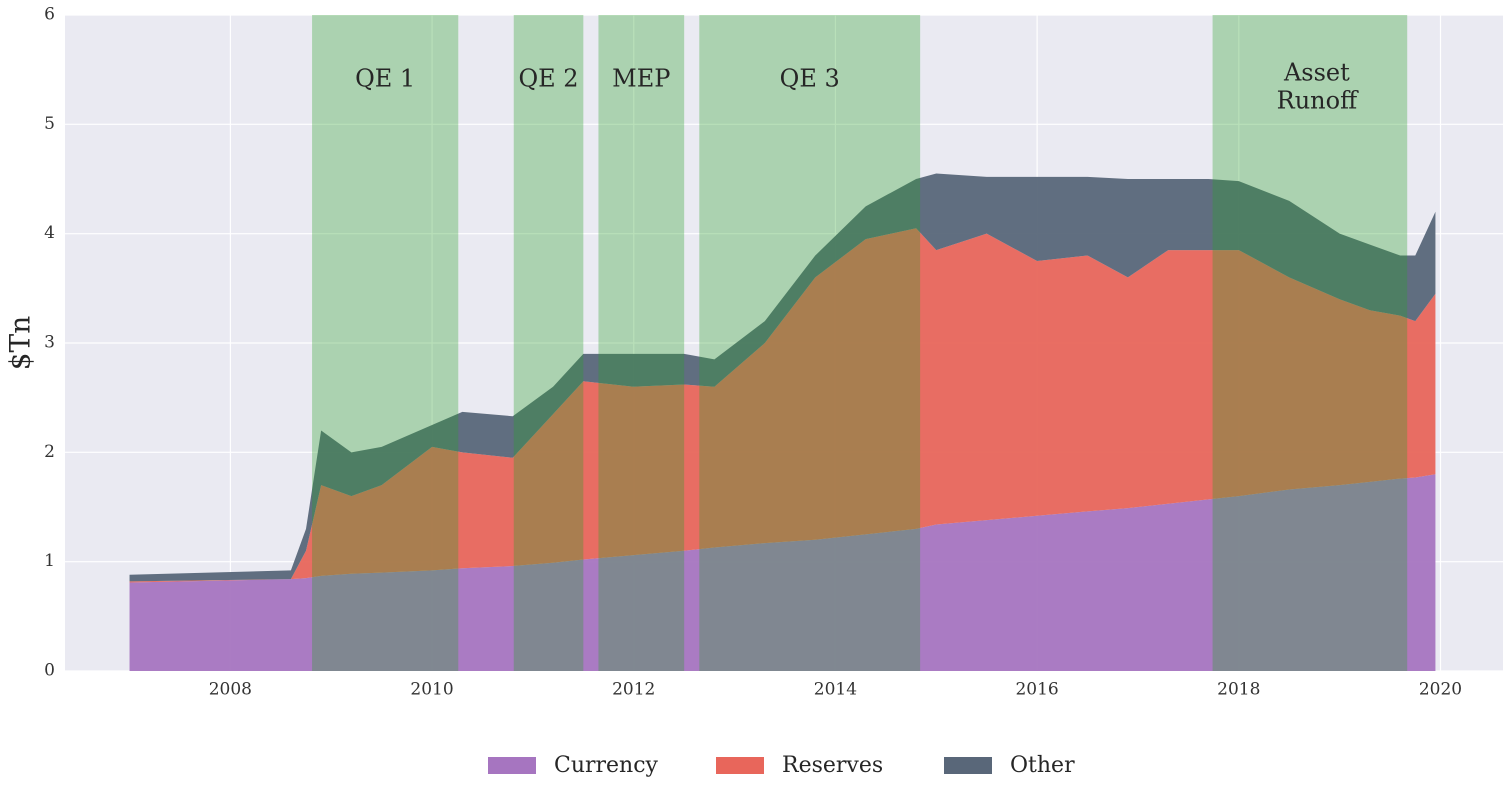  I want to click on x-tick-label: 2016, so click(1036, 690).